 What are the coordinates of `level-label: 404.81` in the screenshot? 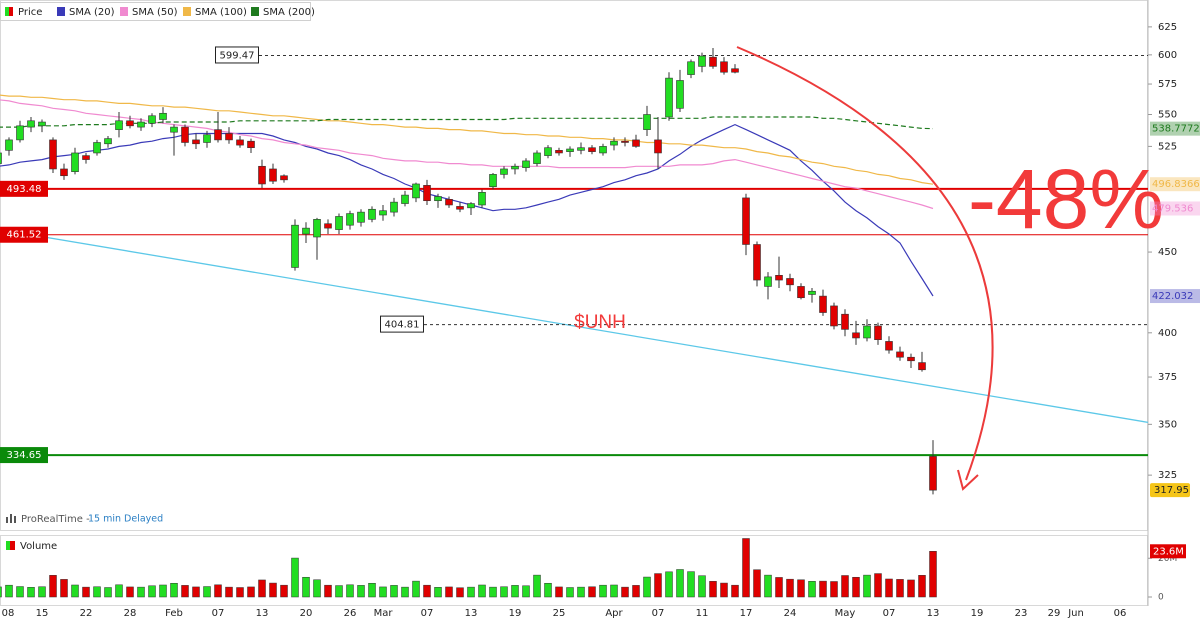 It's located at (402, 325).